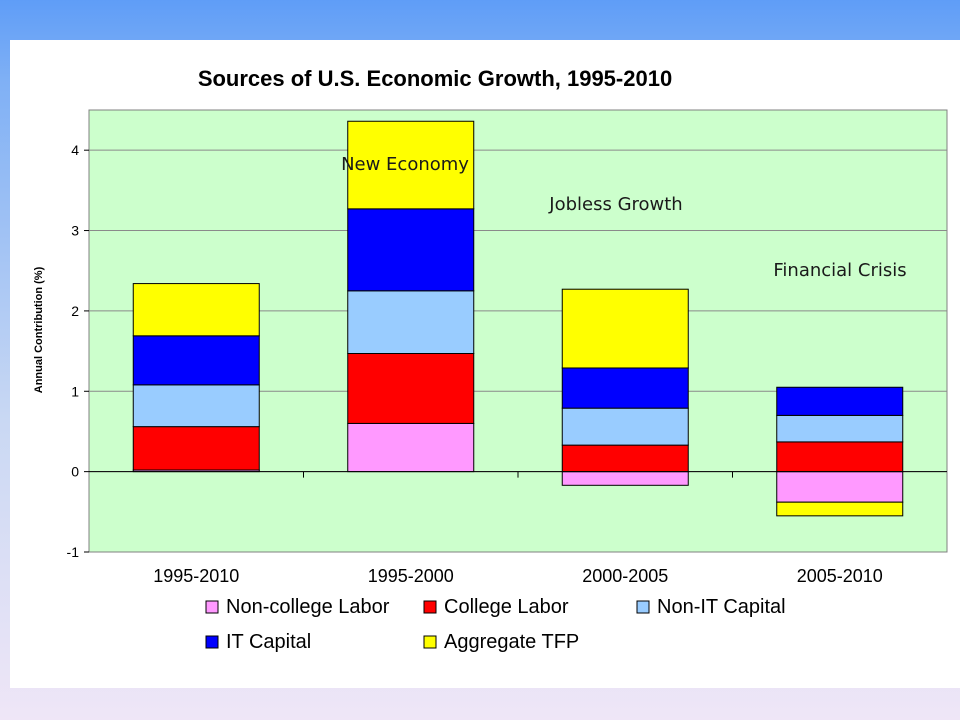 This screenshot has height=720, width=960. What do you see at coordinates (75, 472) in the screenshot?
I see `y-tick-label: 0` at bounding box center [75, 472].